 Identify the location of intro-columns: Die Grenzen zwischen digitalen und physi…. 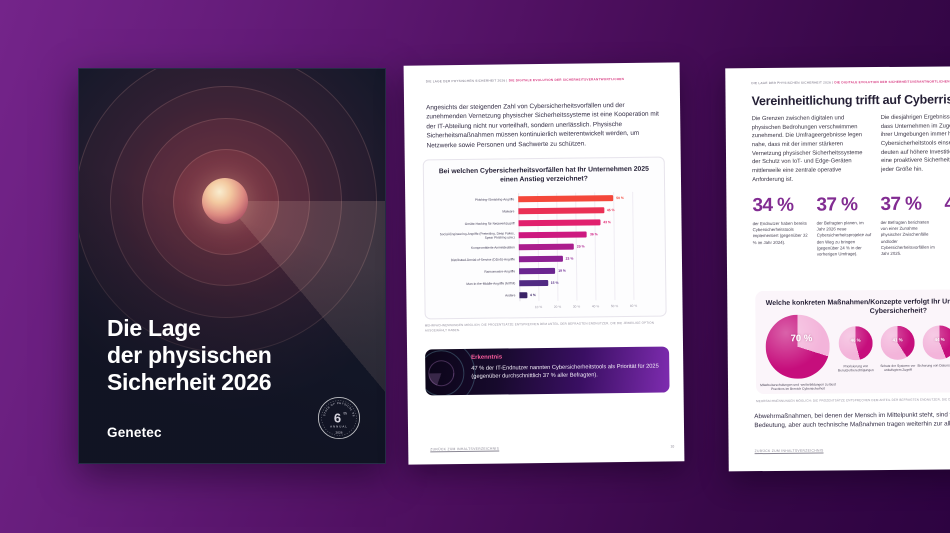
(851, 149).